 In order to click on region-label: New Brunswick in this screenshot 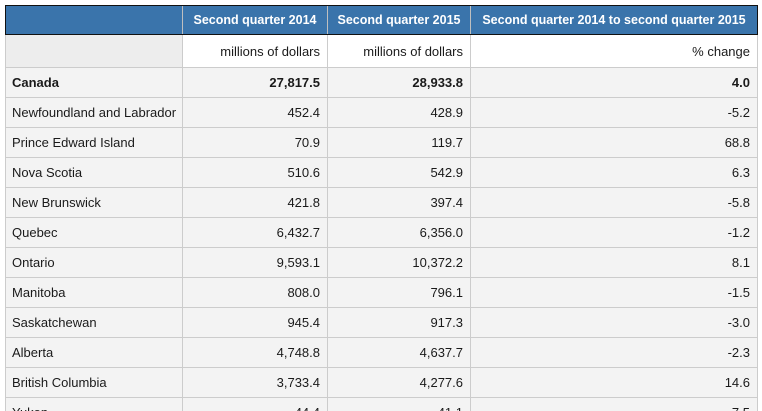, I will do `click(94, 202)`.